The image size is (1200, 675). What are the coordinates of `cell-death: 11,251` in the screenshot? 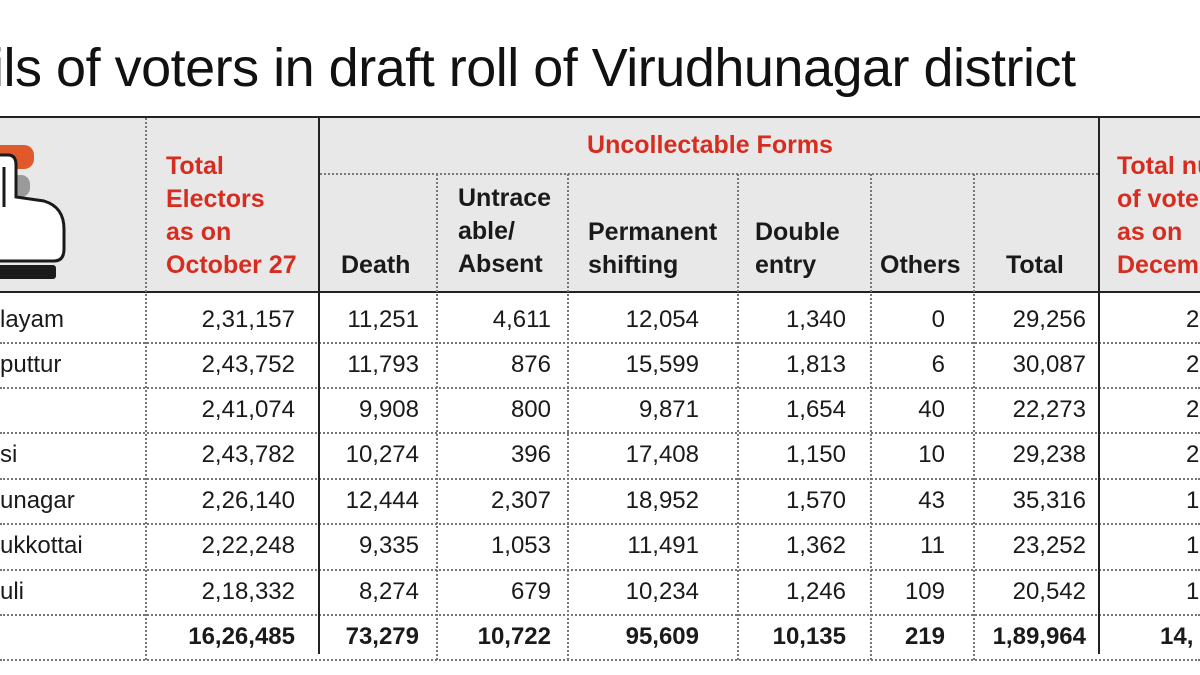 It's located at (383, 319).